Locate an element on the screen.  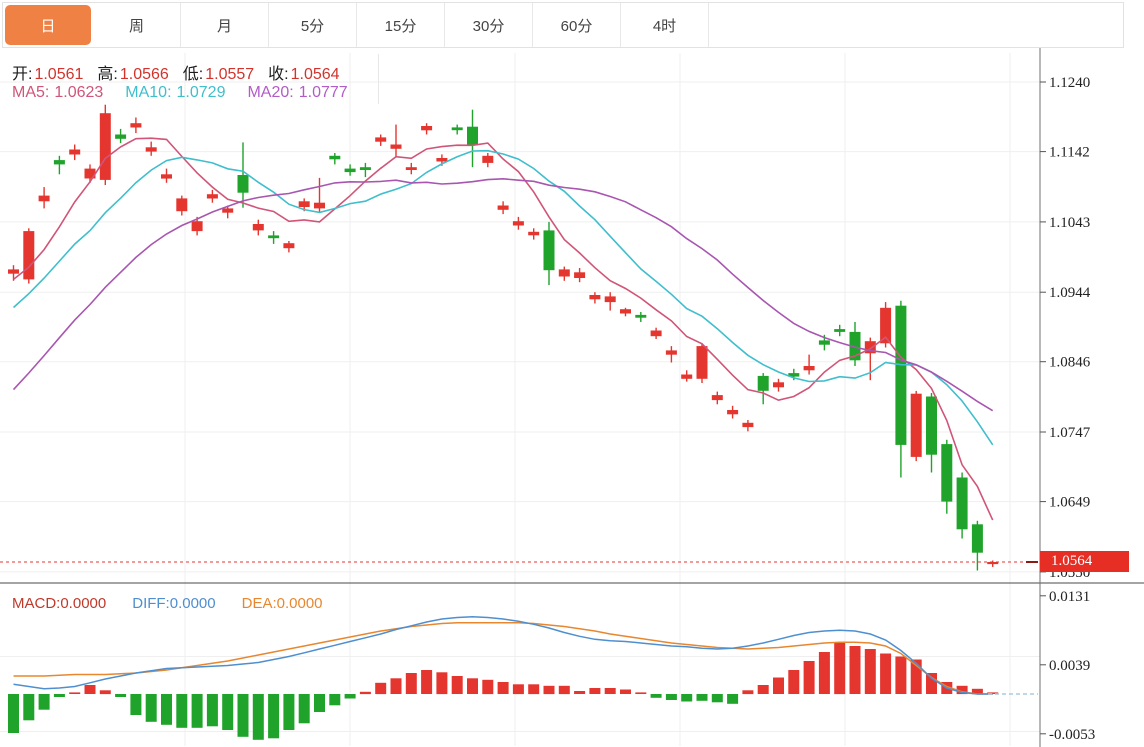
tab-day: 日 is located at coordinates (48, 25).